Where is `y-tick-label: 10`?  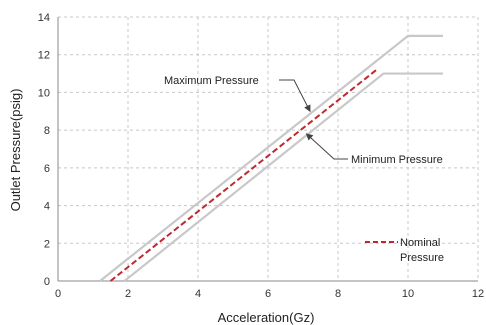 y-tick-label: 10 is located at coordinates (44, 93).